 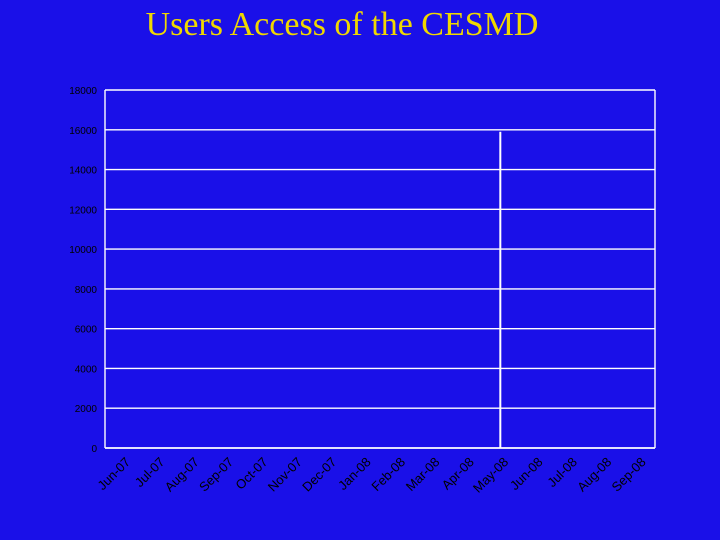 I want to click on y-tick-label: 2000, so click(x=86, y=409).